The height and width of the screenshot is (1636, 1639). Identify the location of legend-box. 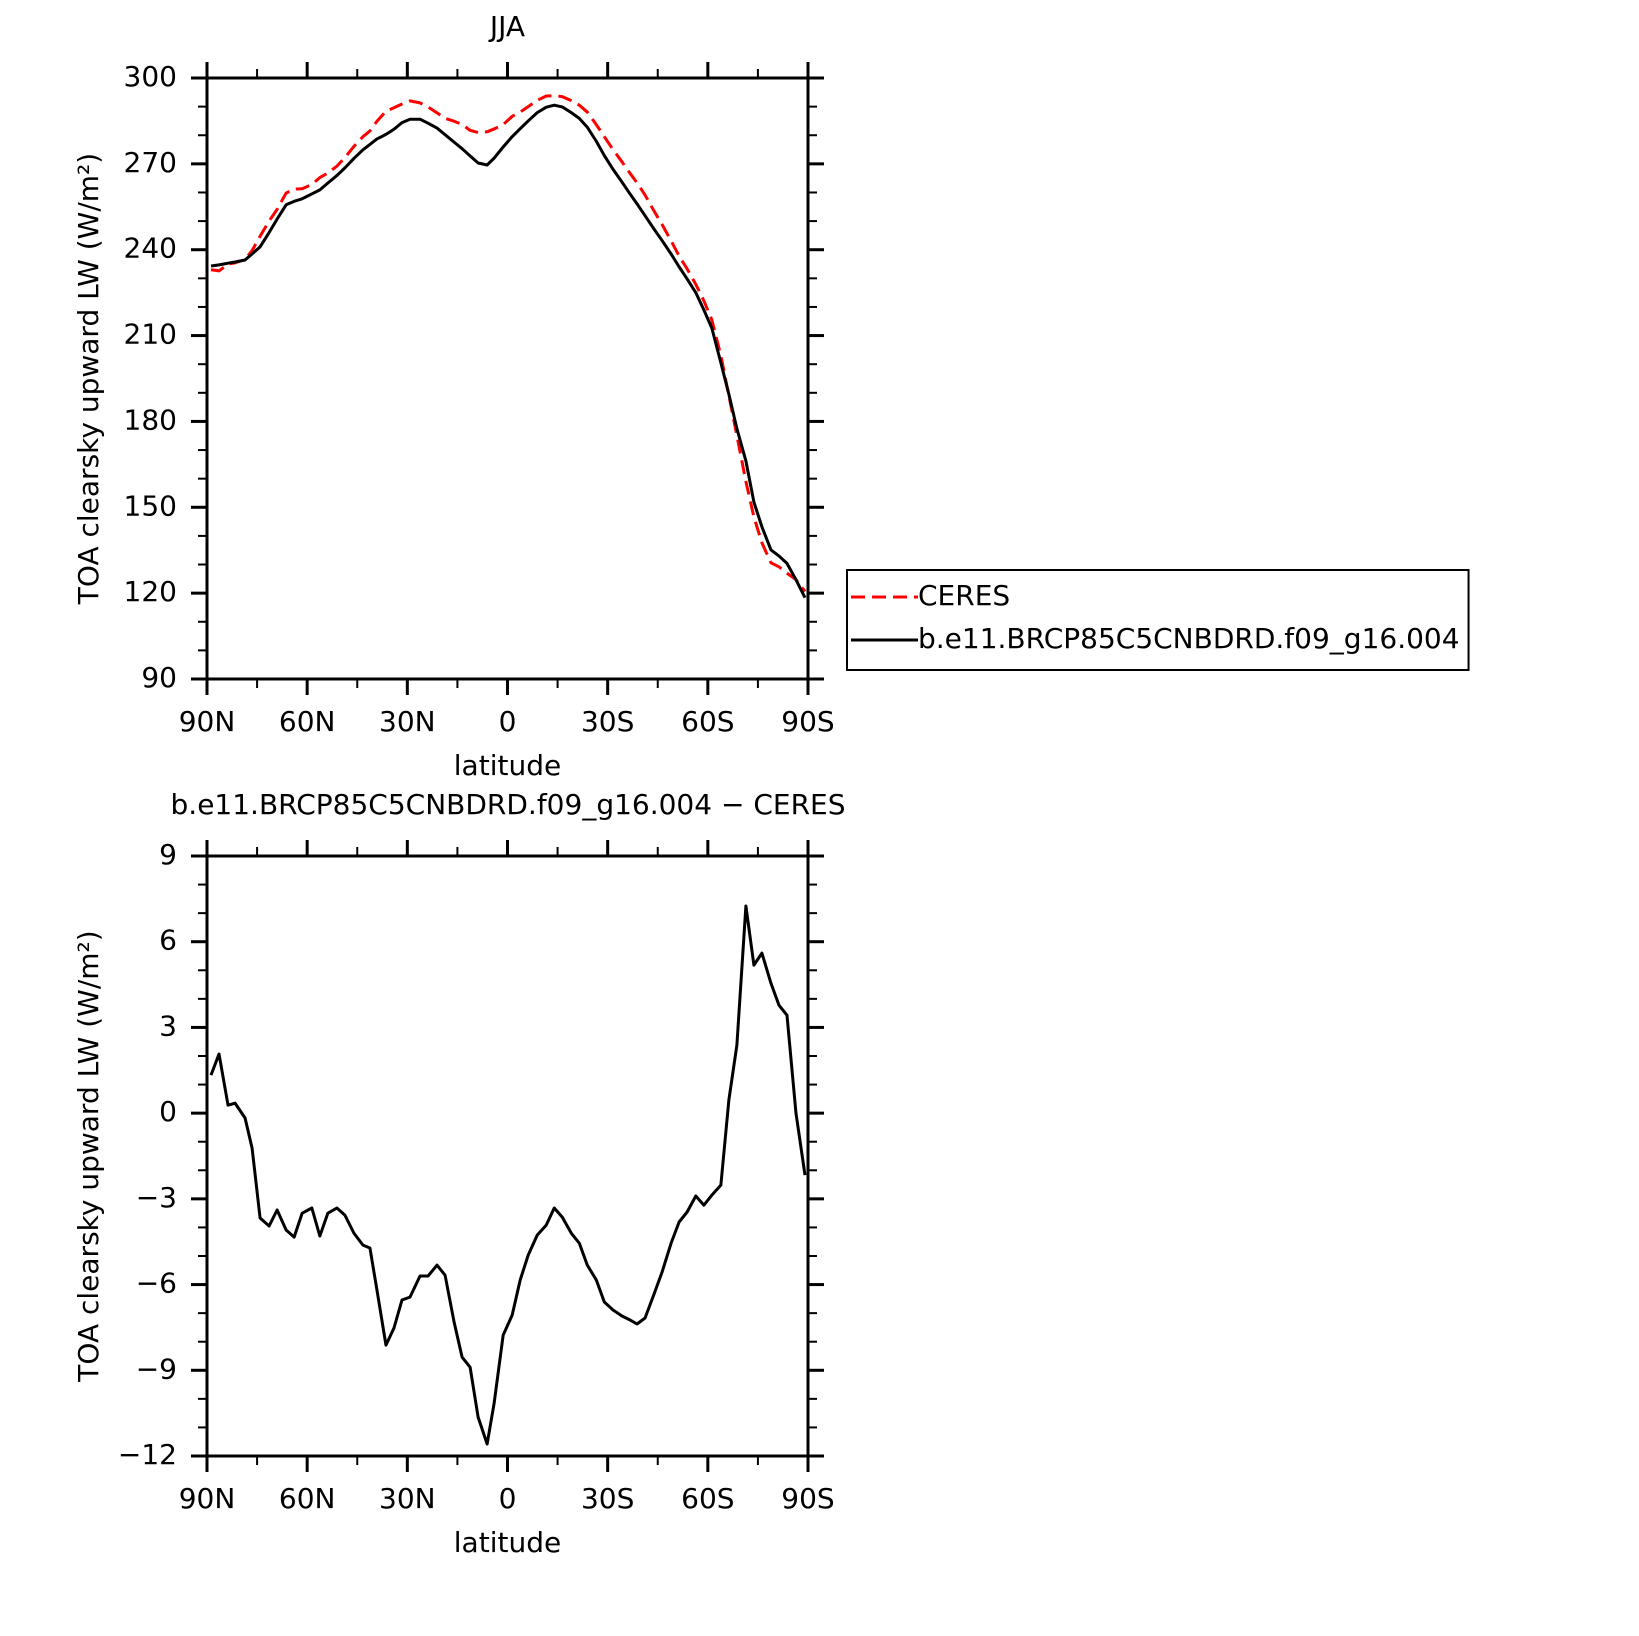
(1158, 620).